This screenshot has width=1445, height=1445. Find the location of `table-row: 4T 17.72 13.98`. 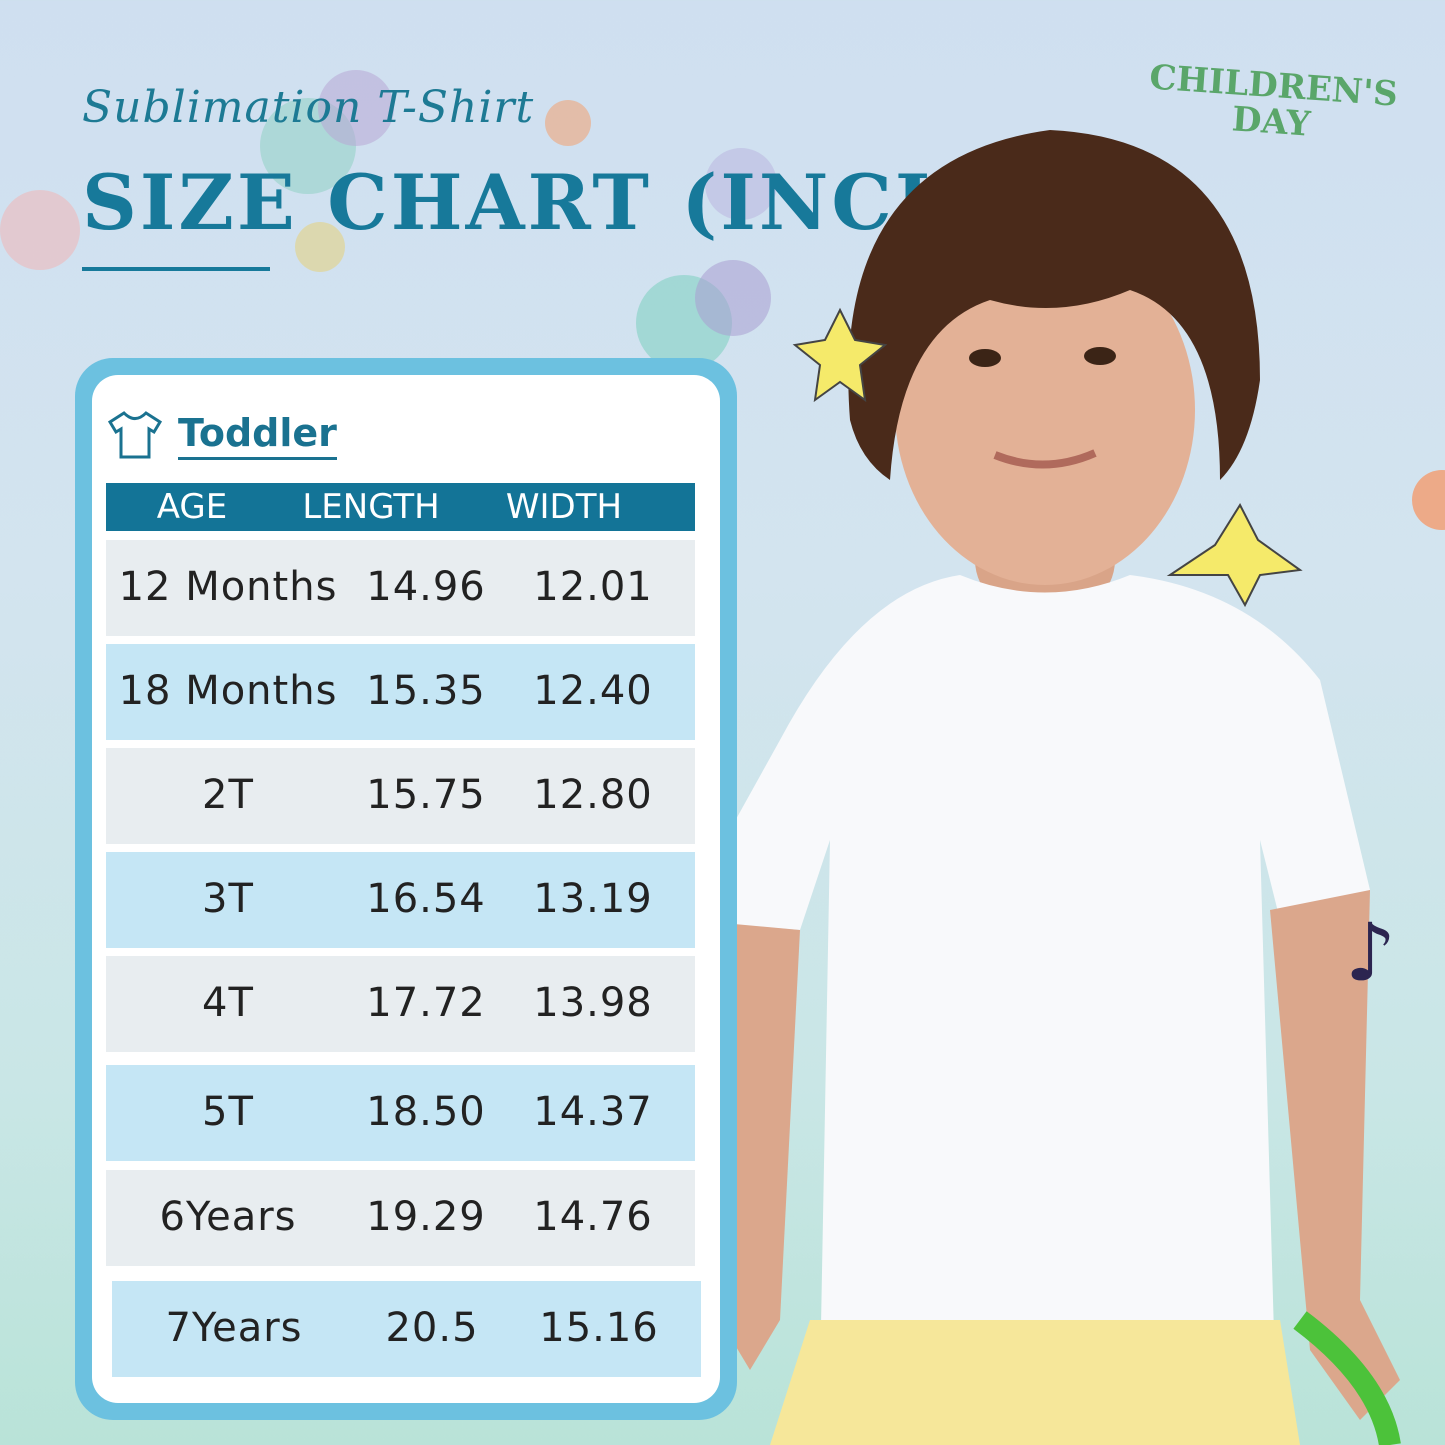

table-row: 4T 17.72 13.98 is located at coordinates (400, 1004).